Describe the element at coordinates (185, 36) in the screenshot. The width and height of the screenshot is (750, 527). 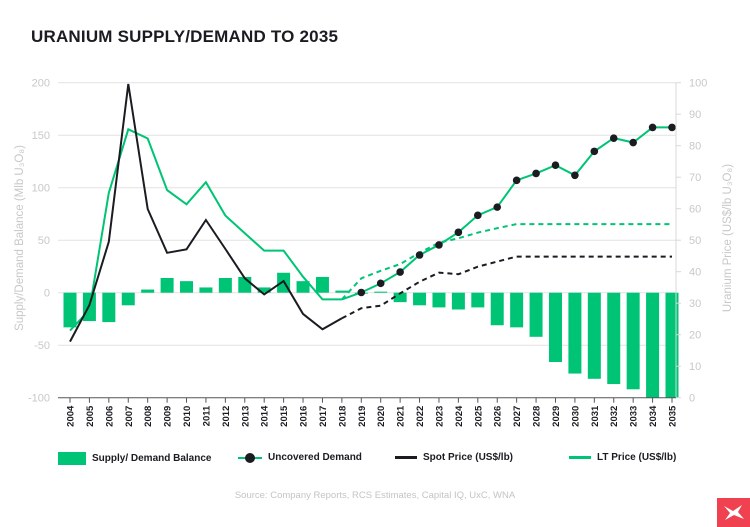
I see `chart-title: URANIUM SUPPLY/DEMAND TO 2035` at that location.